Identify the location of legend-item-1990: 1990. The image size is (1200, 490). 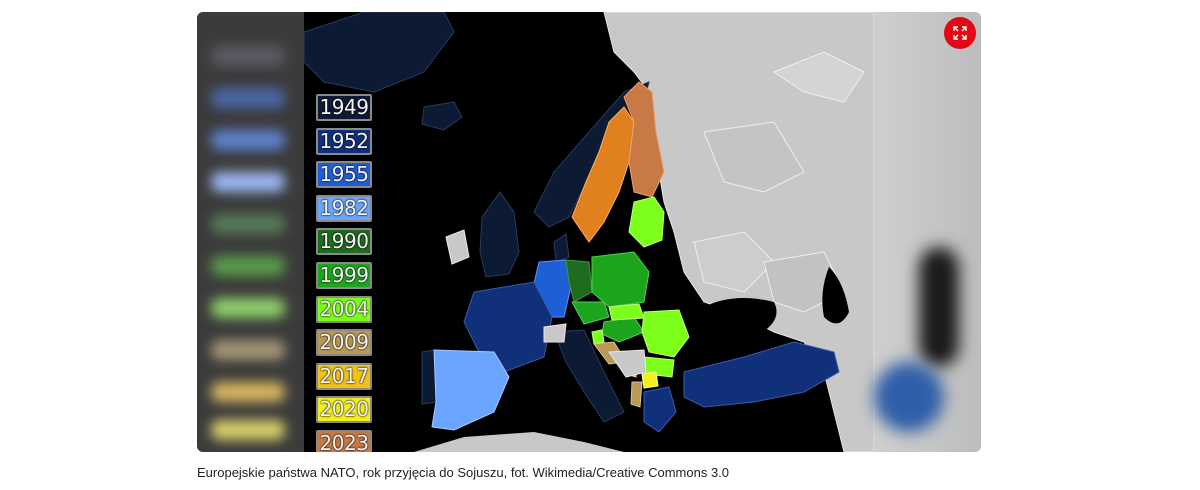
(344, 242).